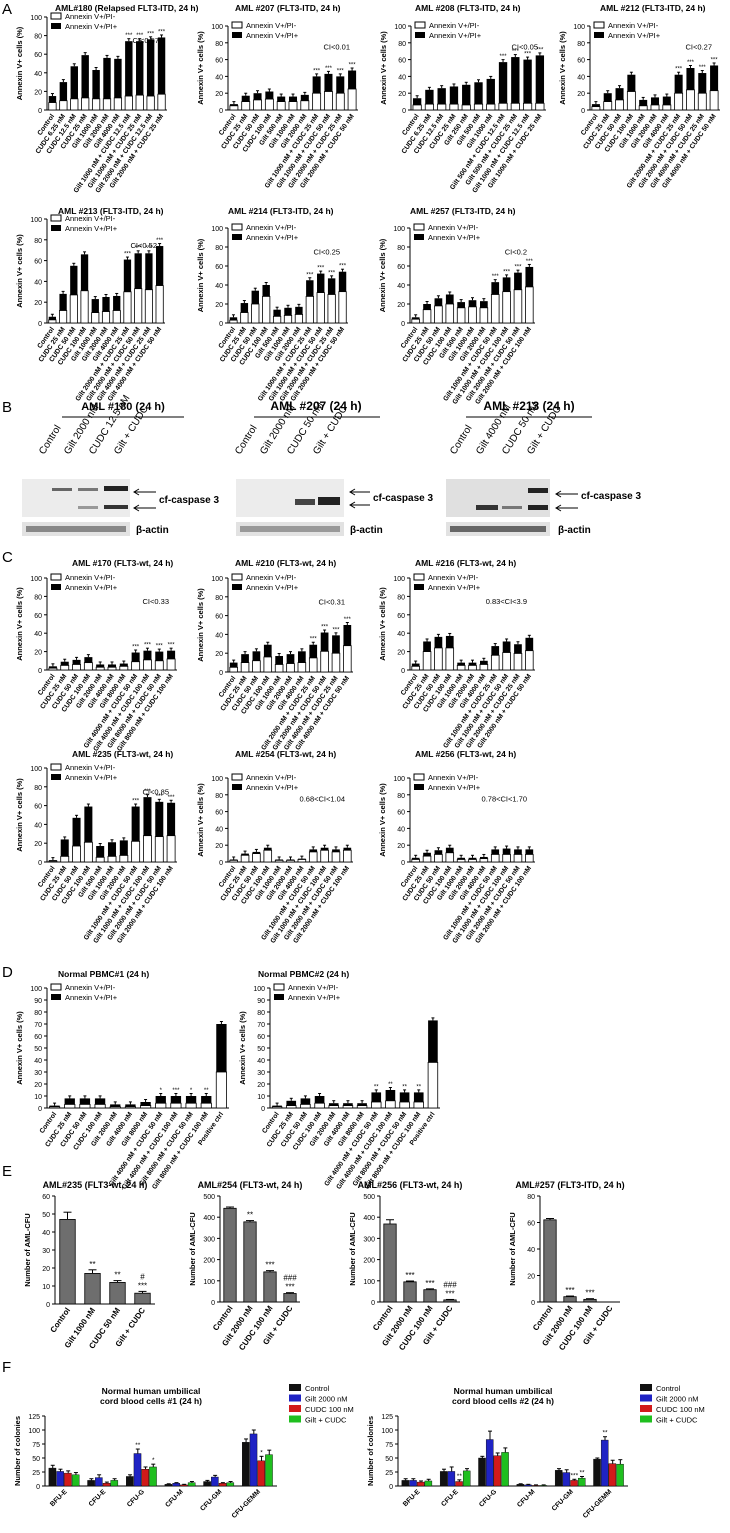 The height and width of the screenshot is (1533, 730). Describe the element at coordinates (281, 211) in the screenshot. I see `chart-title: AML #214 (FLT3-ITD, 24 h)` at that location.